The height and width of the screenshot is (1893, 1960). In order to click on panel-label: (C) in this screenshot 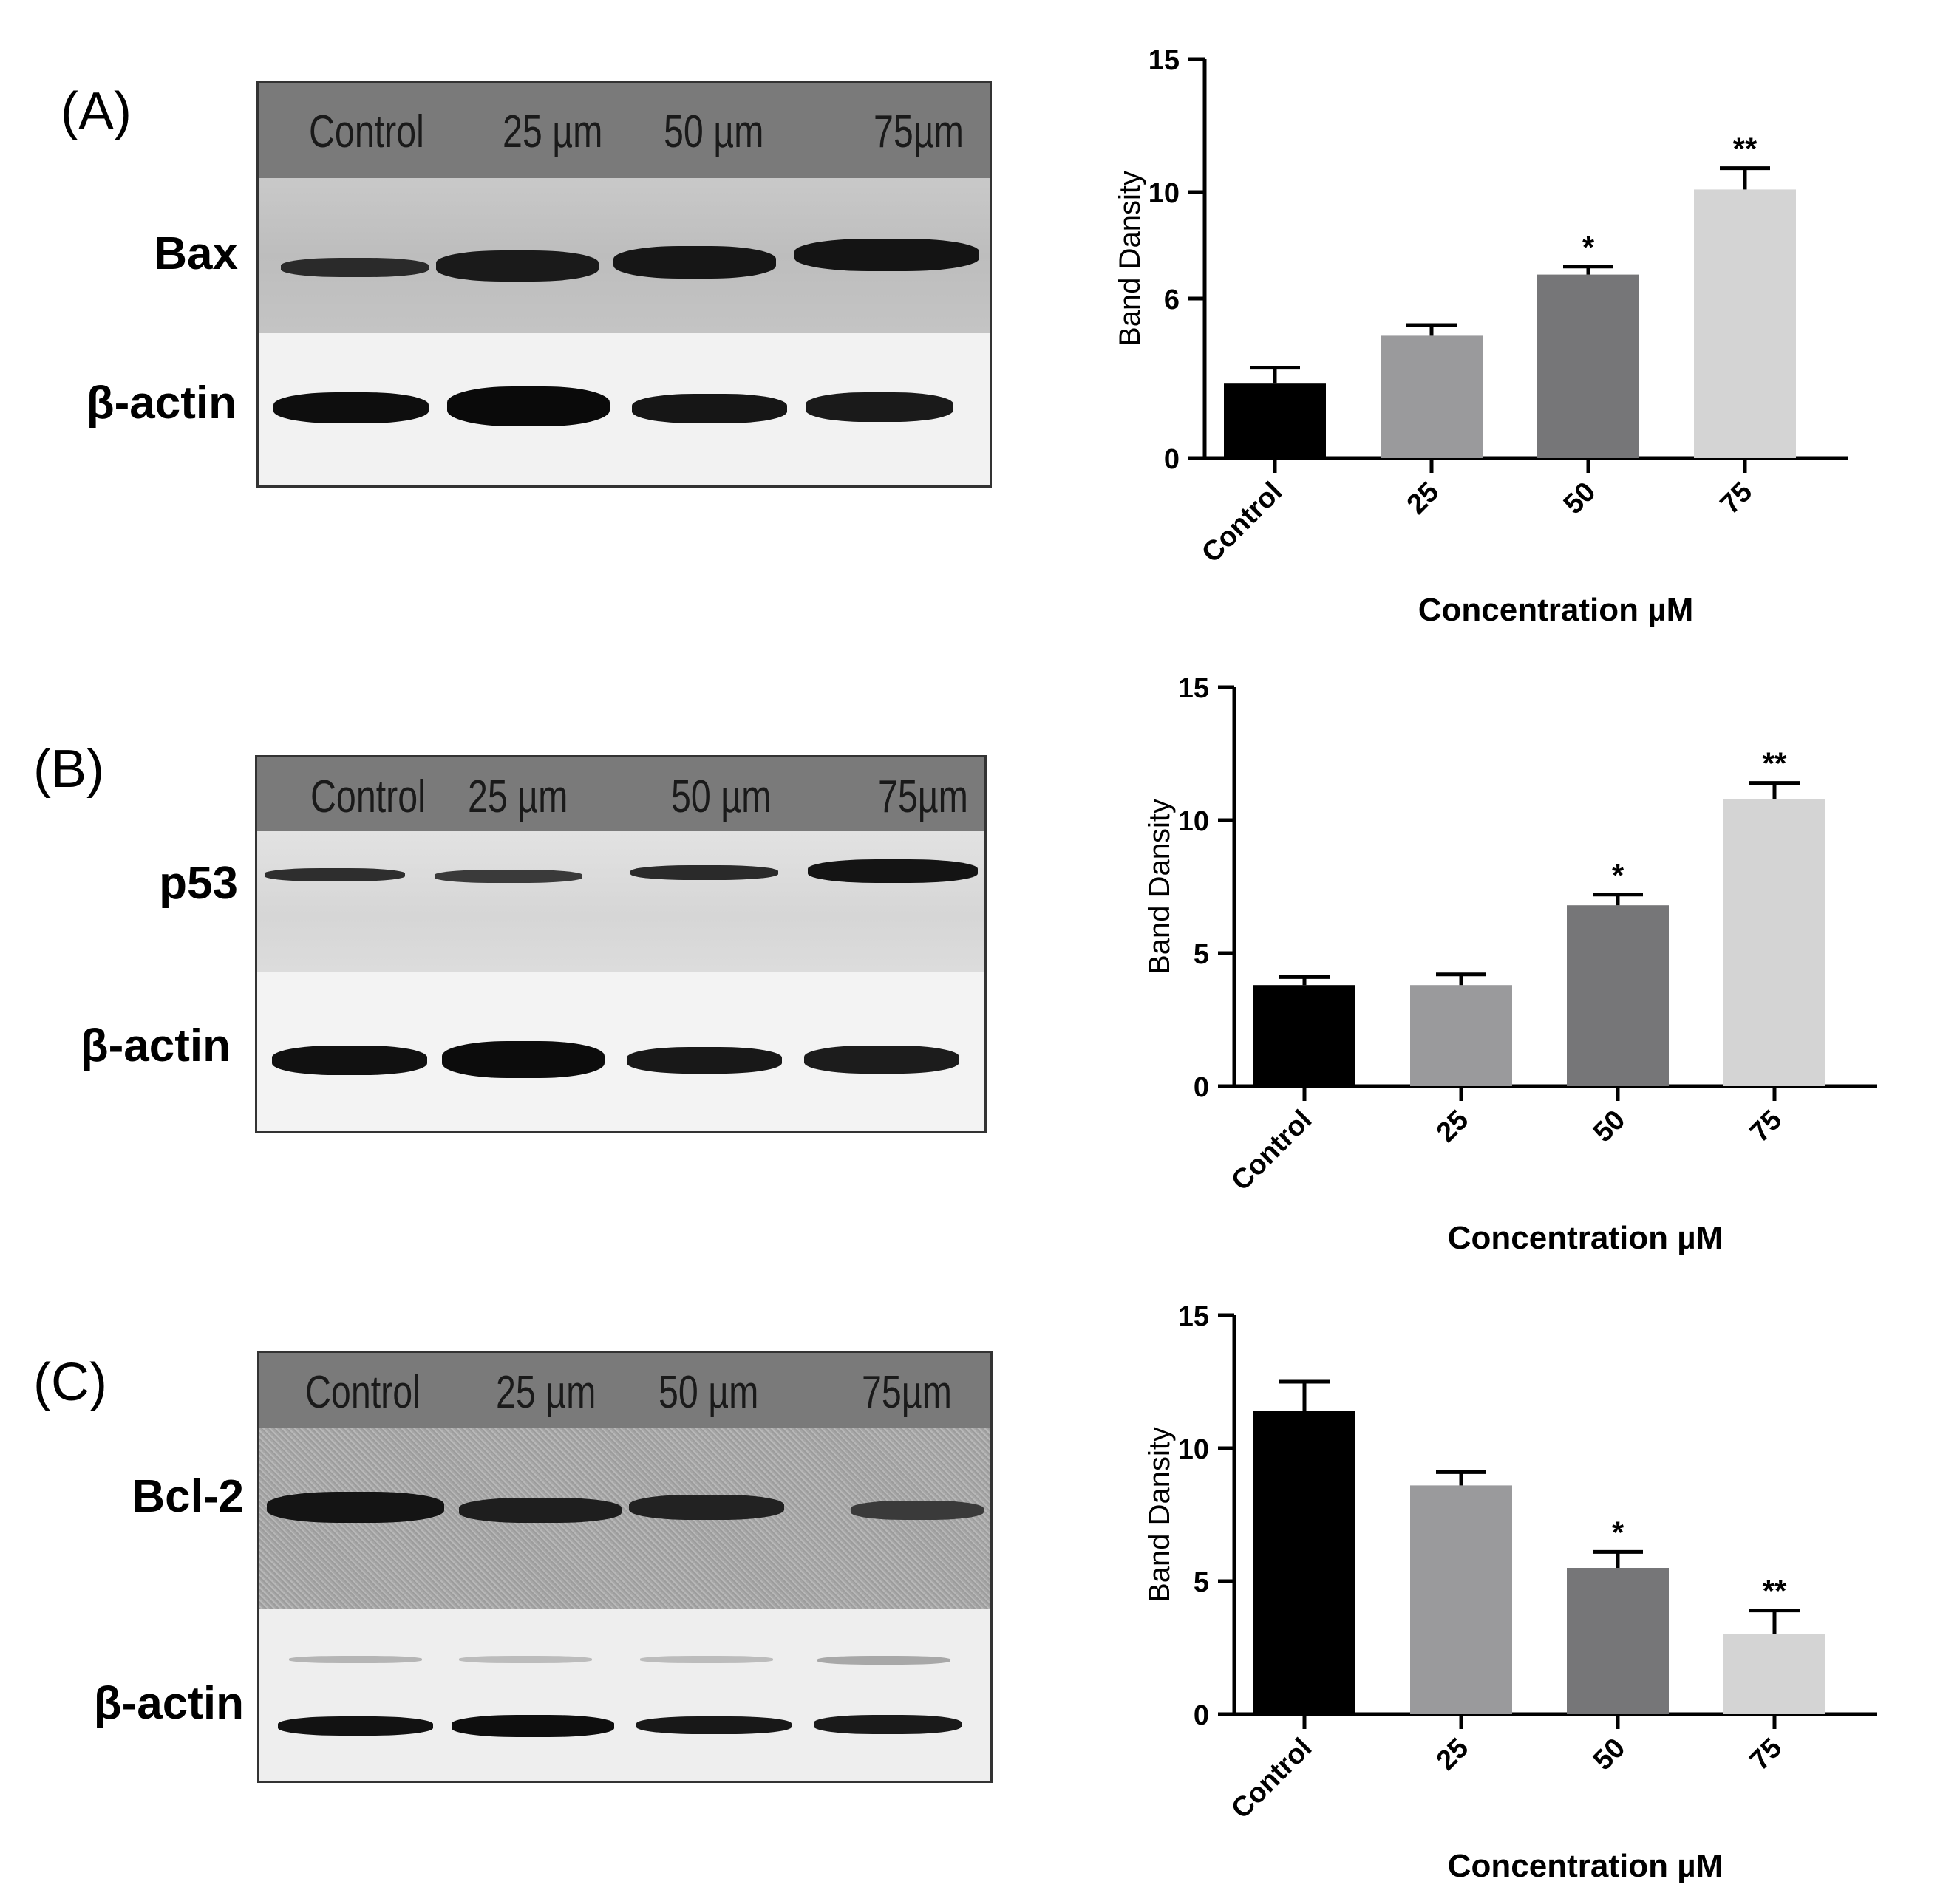, I will do `click(70, 1382)`.